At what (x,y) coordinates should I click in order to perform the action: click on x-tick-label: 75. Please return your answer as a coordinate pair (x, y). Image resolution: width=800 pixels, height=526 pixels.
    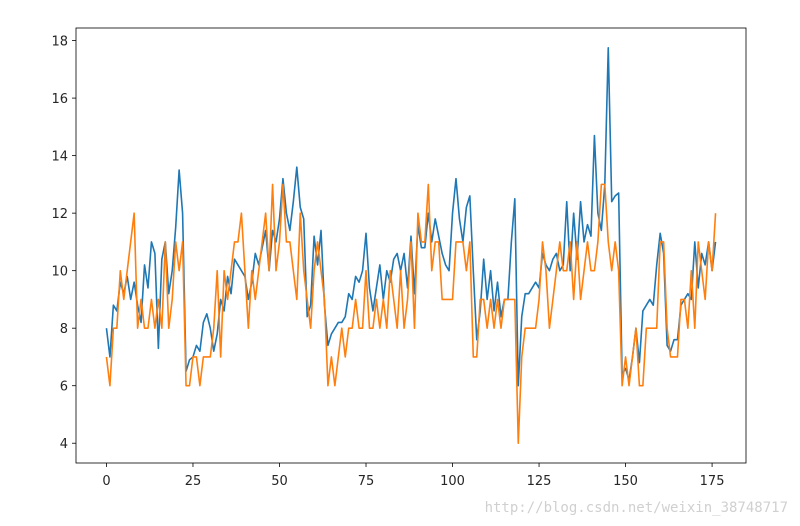
    Looking at the image, I should click on (366, 481).